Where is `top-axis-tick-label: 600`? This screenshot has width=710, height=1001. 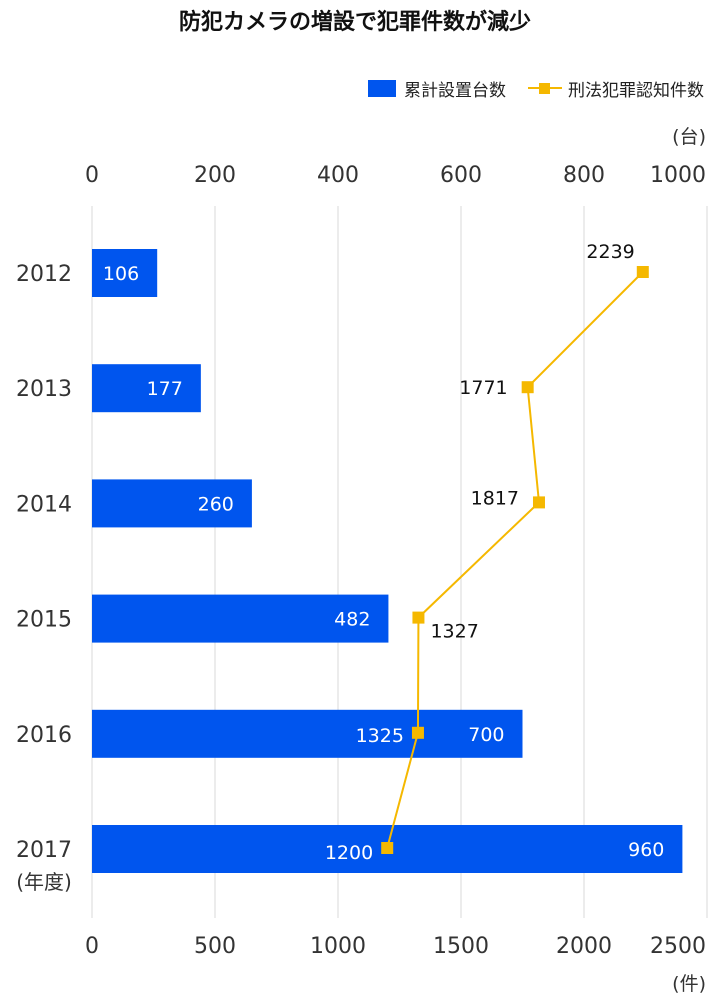
top-axis-tick-label: 600 is located at coordinates (461, 175).